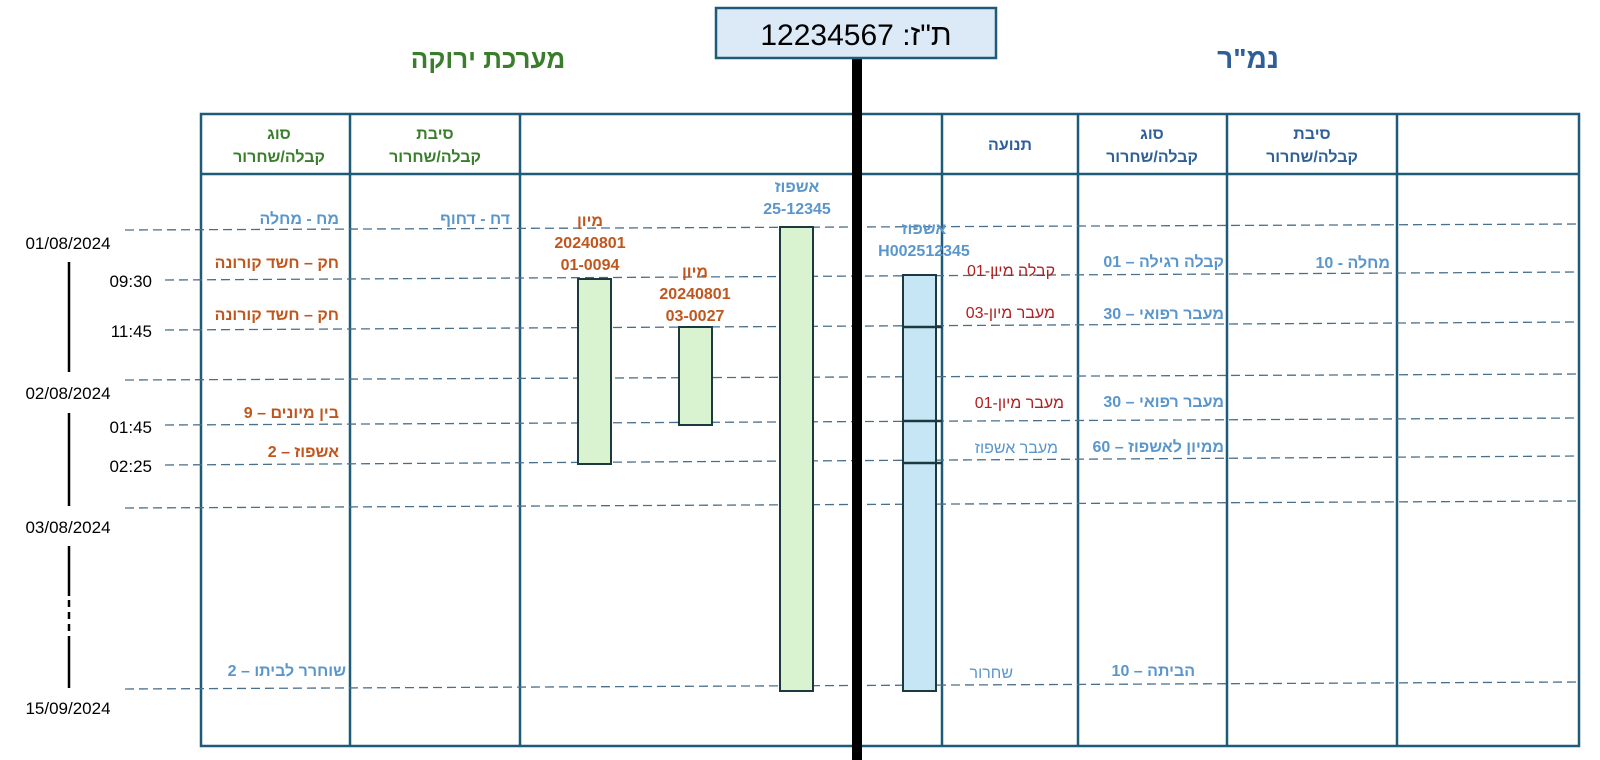 Image resolution: width=1600 pixels, height=760 pixels. Describe the element at coordinates (434, 134) in the screenshot. I see `header-green-reason: סיבת` at that location.